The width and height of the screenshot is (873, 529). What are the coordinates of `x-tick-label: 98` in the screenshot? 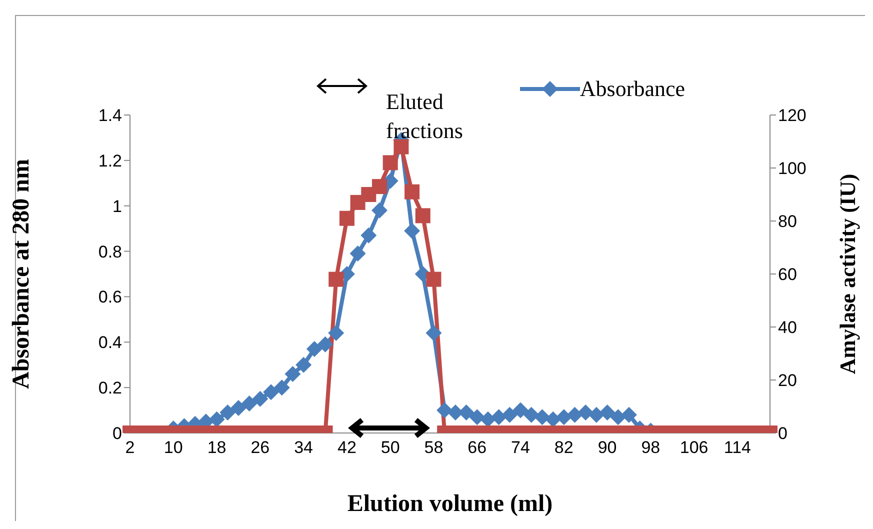 It's located at (650, 448).